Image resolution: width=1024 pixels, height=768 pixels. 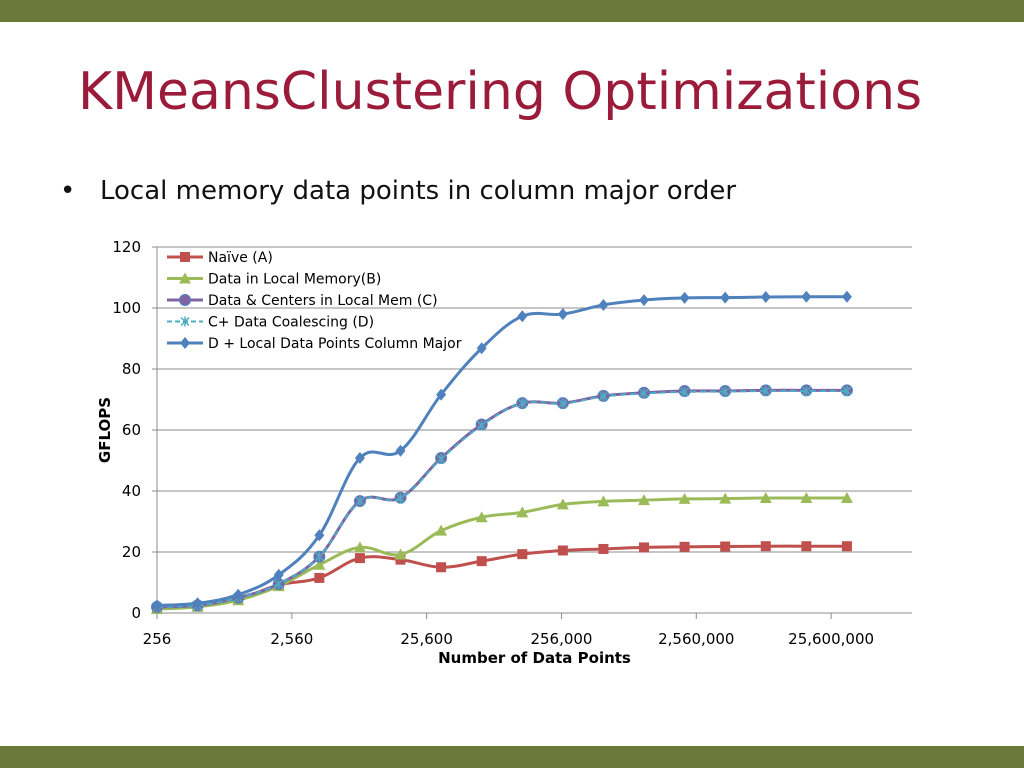 I want to click on x-tick-label: 2,560,000, so click(x=696, y=639).